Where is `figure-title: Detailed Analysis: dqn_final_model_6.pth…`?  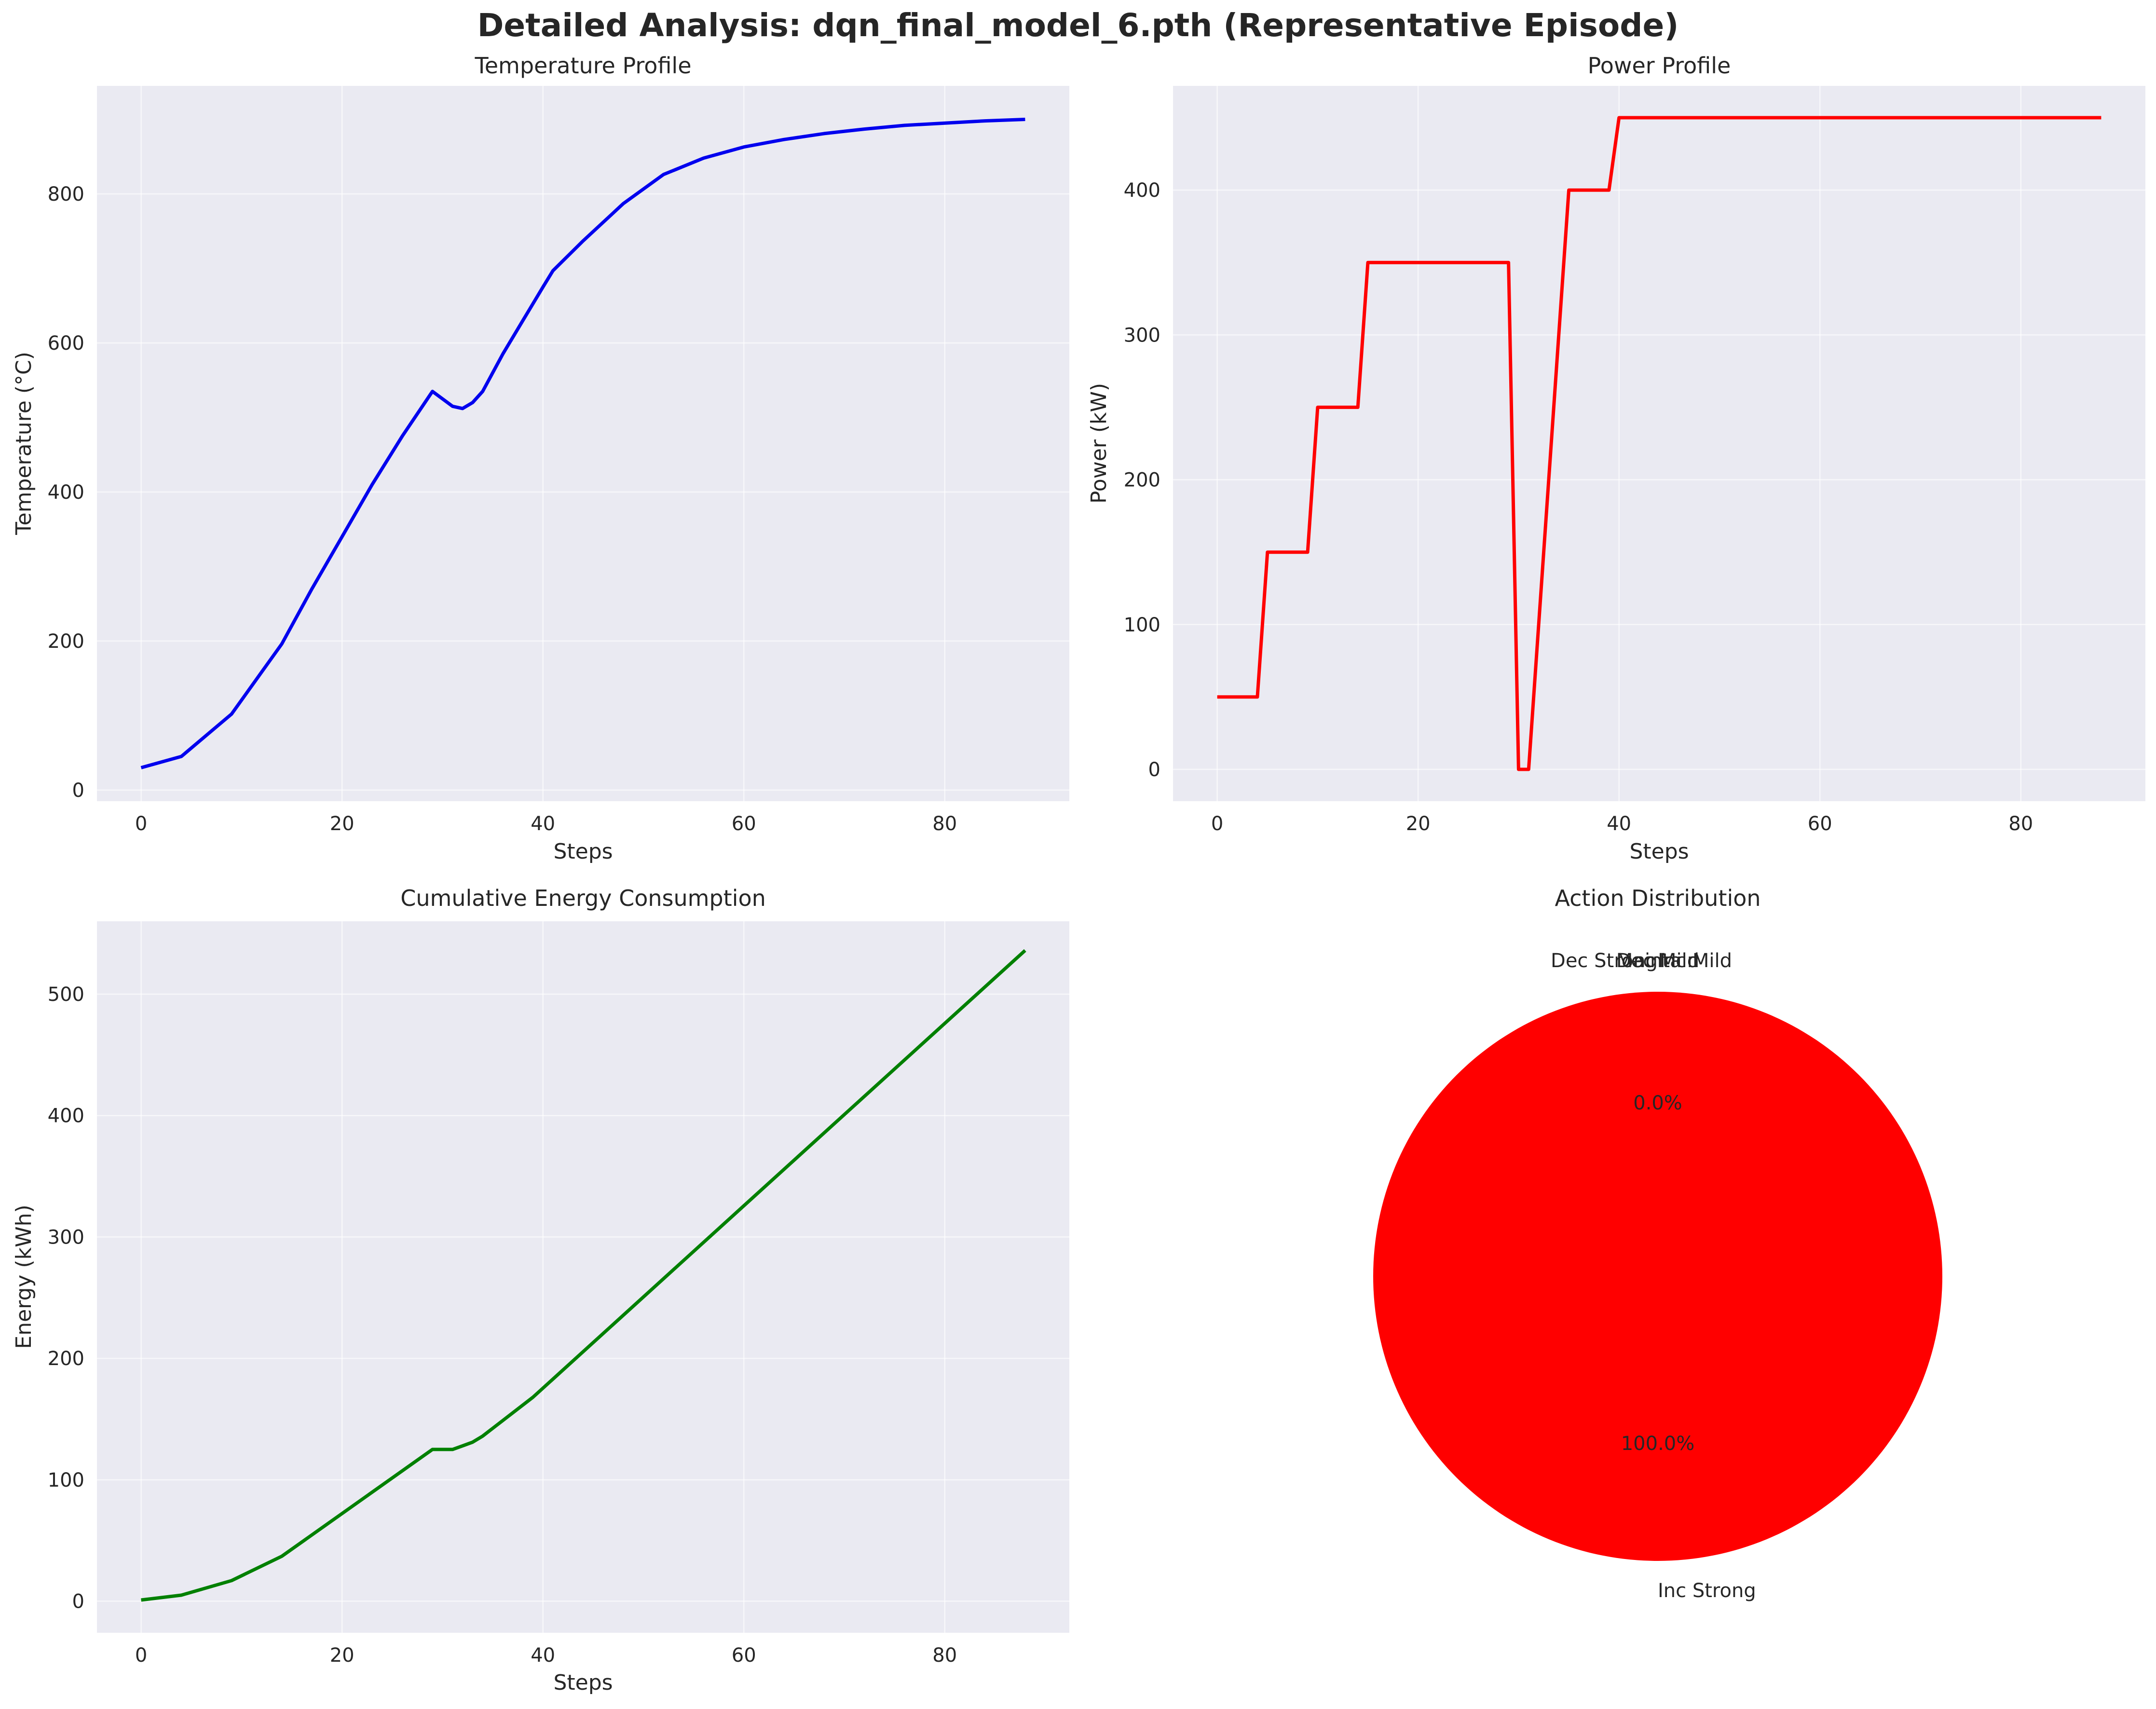 figure-title: Detailed Analysis: dqn_final_model_6.pth… is located at coordinates (1078, 25).